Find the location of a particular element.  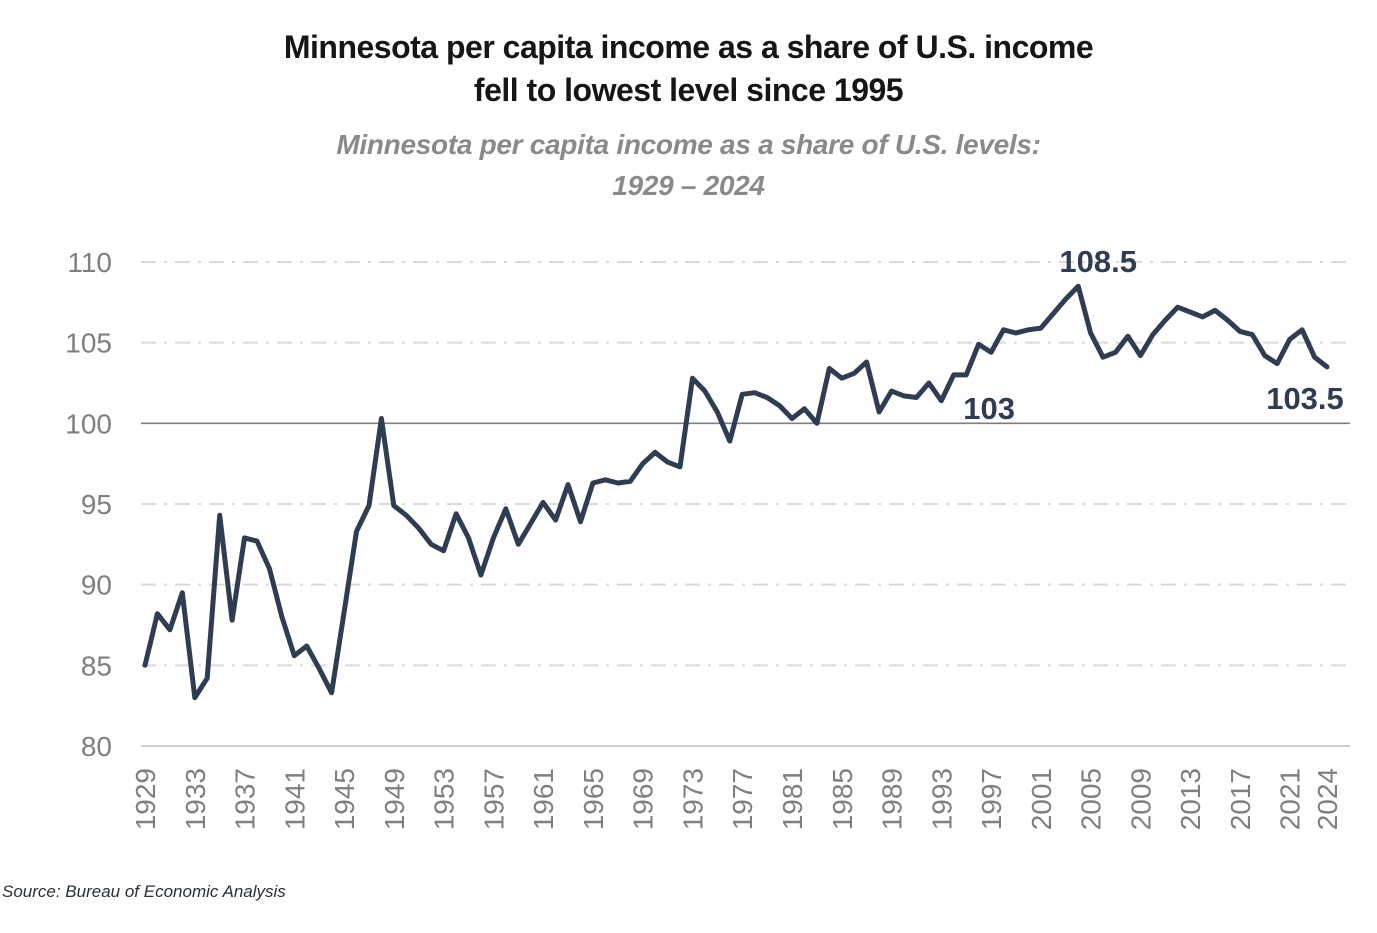

y-tick-label: 85 is located at coordinates (96, 665).